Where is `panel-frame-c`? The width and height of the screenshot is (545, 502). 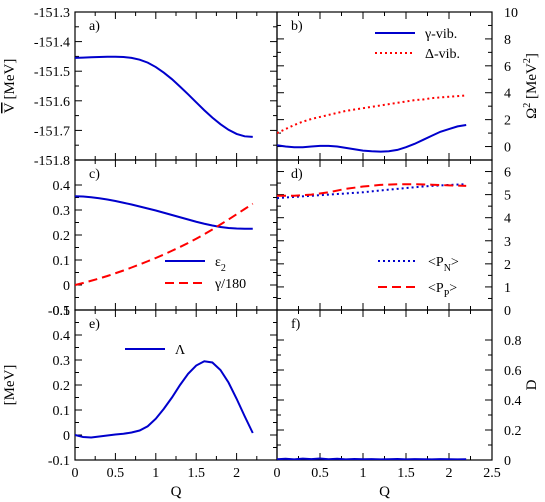
panel-frame-c is located at coordinates (176, 235).